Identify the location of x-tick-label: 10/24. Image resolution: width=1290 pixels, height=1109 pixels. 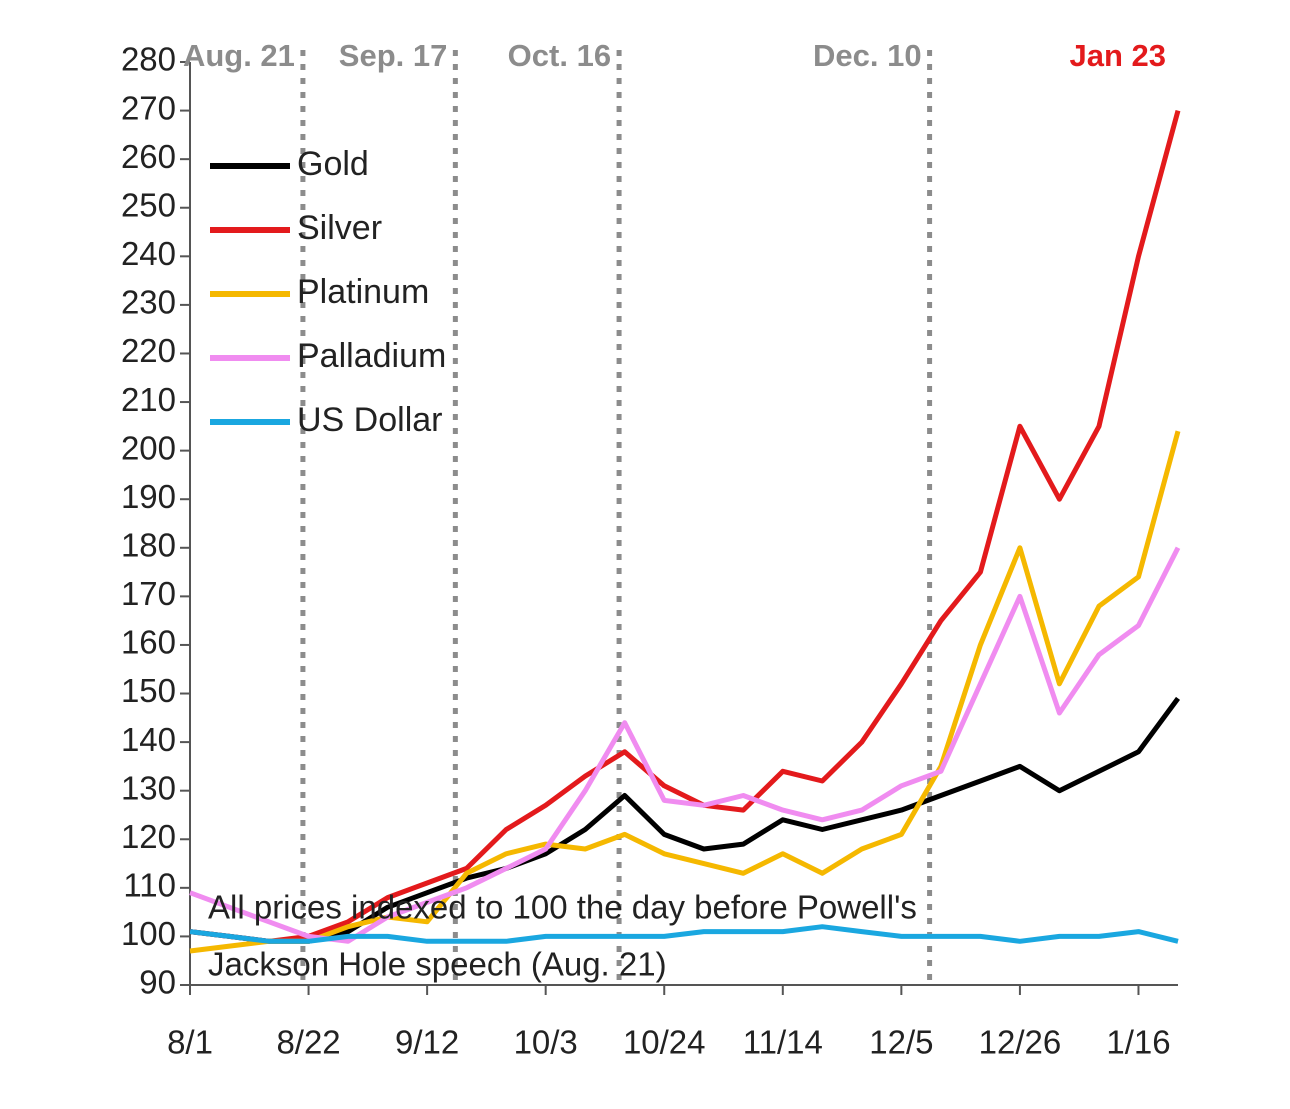
(664, 1042).